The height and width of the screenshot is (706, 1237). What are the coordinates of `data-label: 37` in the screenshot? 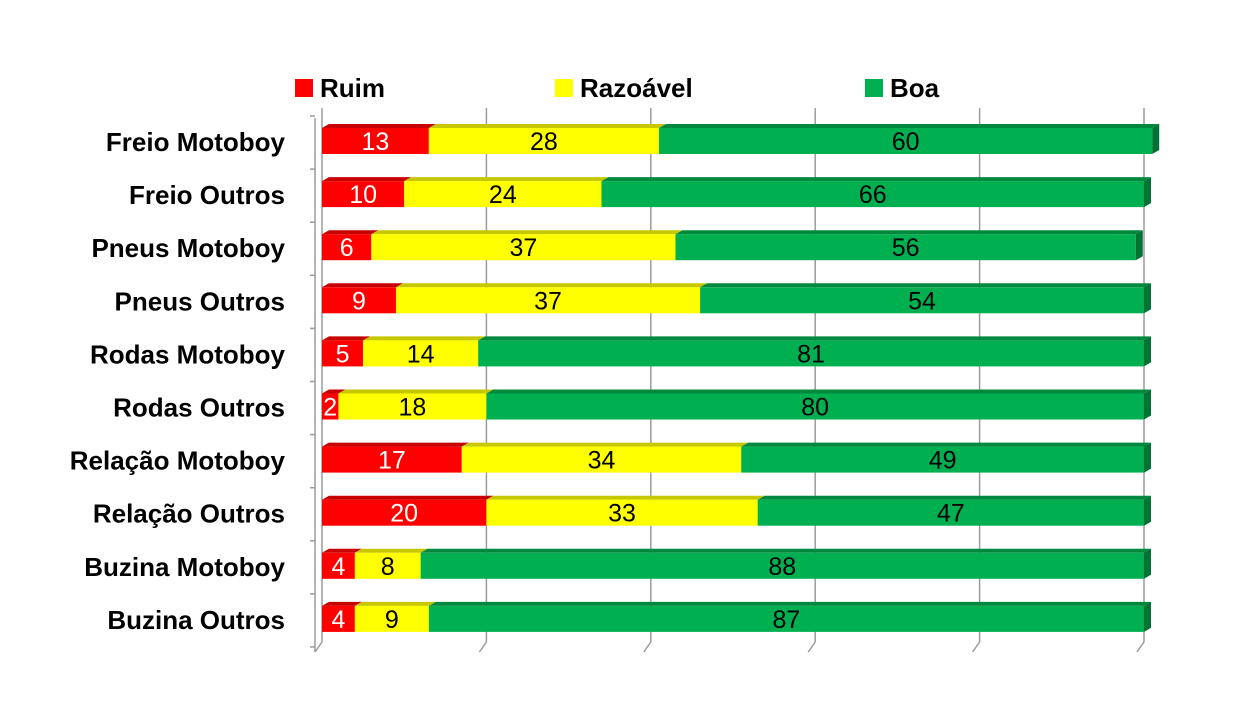 It's located at (548, 301).